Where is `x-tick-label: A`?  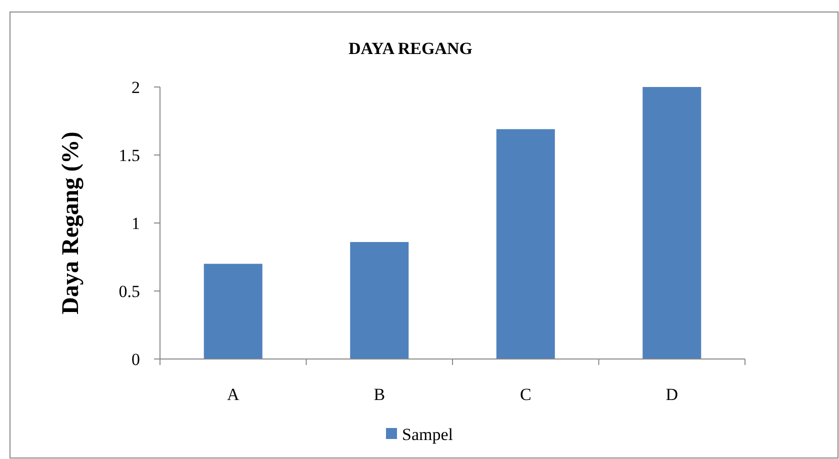 x-tick-label: A is located at coordinates (233, 394).